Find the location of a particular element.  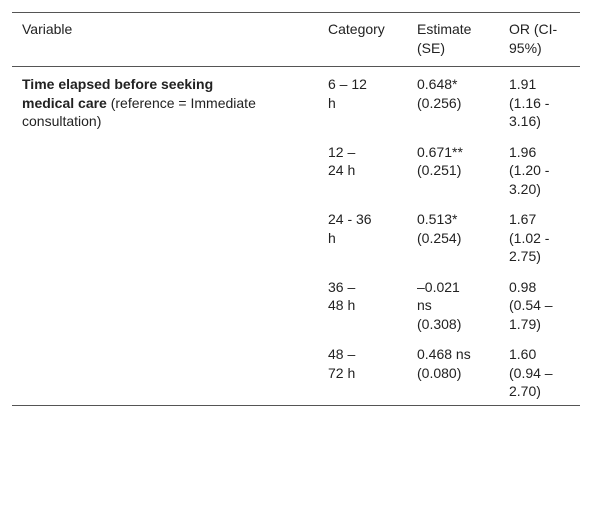

odds-ratio-cell: 1.67 (1.02 - 2.75) is located at coordinates (539, 236).